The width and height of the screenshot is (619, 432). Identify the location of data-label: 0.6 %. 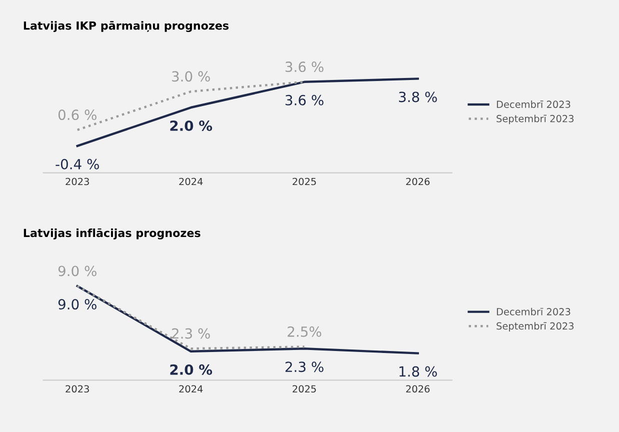
(77, 115).